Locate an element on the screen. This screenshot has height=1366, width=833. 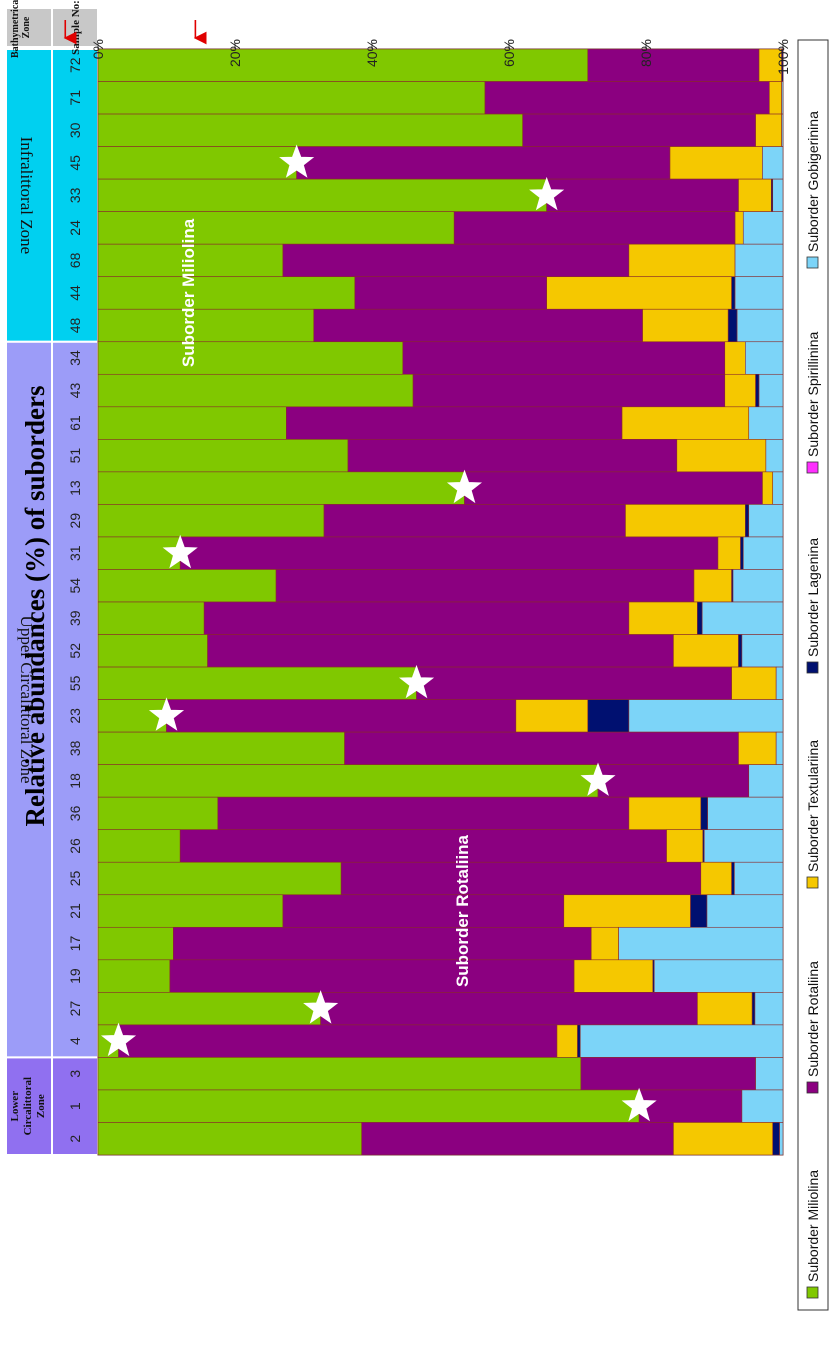
sample-number-52: 52 is located at coordinates (75, 651).